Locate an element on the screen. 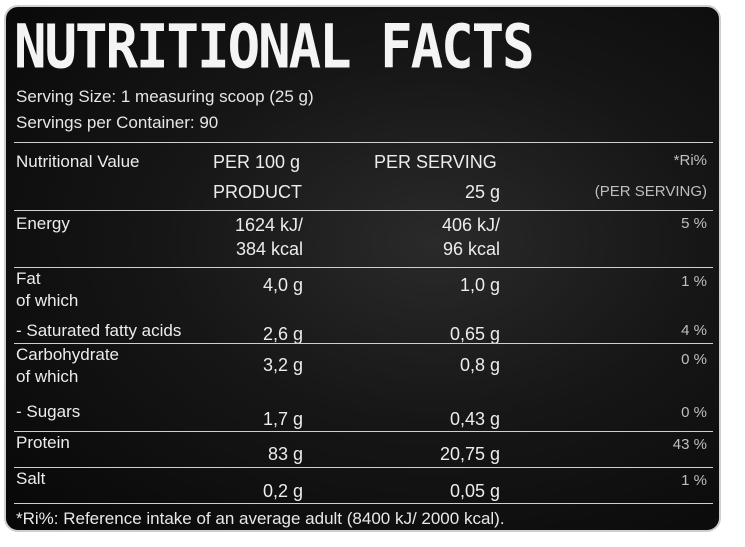 This screenshot has height=547, width=745. table-bottom-divider is located at coordinates (363, 503).